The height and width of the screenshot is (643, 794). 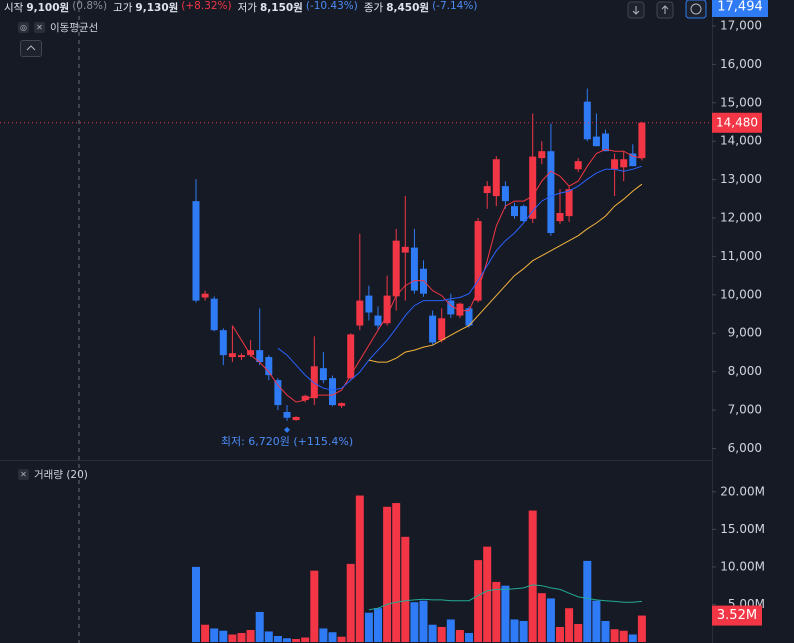 I want to click on y-tick-label: 13,000, so click(x=741, y=179).